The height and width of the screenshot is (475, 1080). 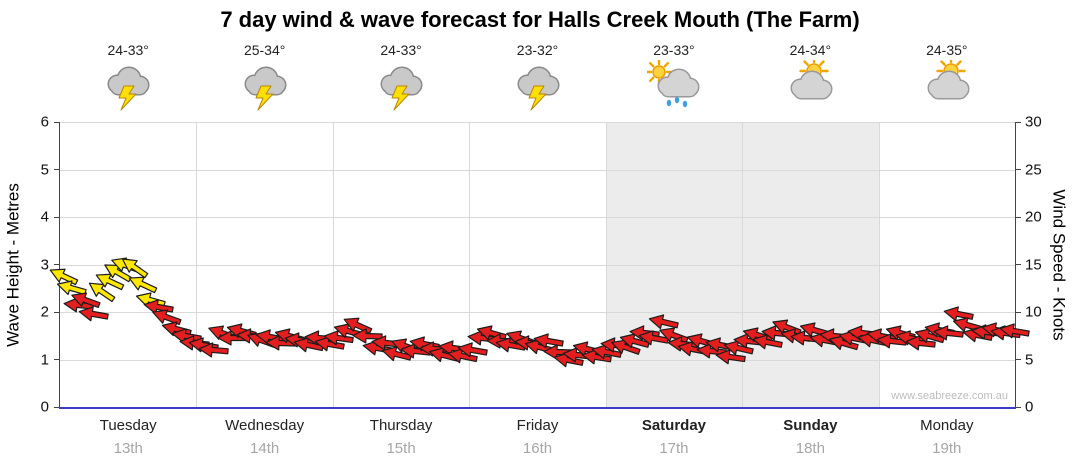 What do you see at coordinates (265, 448) in the screenshot?
I see `date-label: 14th` at bounding box center [265, 448].